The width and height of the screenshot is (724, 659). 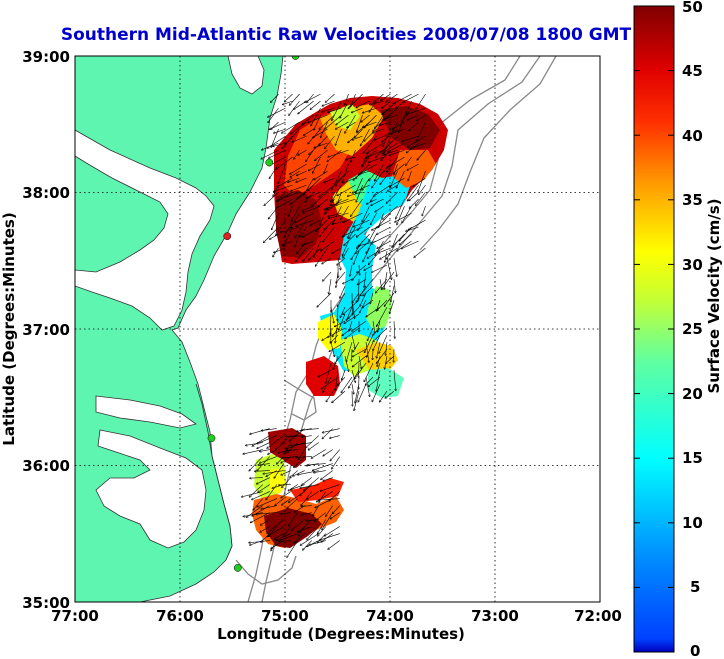 What do you see at coordinates (714, 295) in the screenshot?
I see `colorbar-label: Surface Velocity (cm/s)` at bounding box center [714, 295].